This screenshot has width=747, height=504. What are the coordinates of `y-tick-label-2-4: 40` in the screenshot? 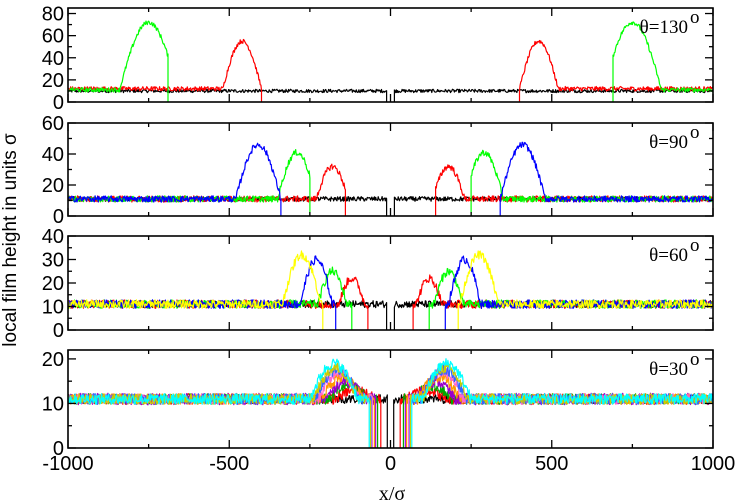 It's located at (53, 237).